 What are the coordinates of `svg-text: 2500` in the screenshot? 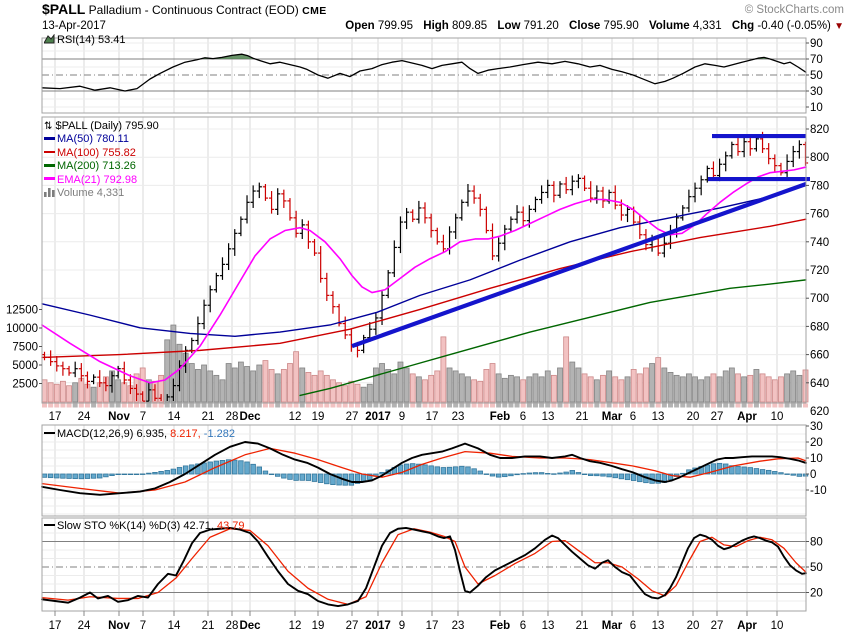 It's located at (25, 385).